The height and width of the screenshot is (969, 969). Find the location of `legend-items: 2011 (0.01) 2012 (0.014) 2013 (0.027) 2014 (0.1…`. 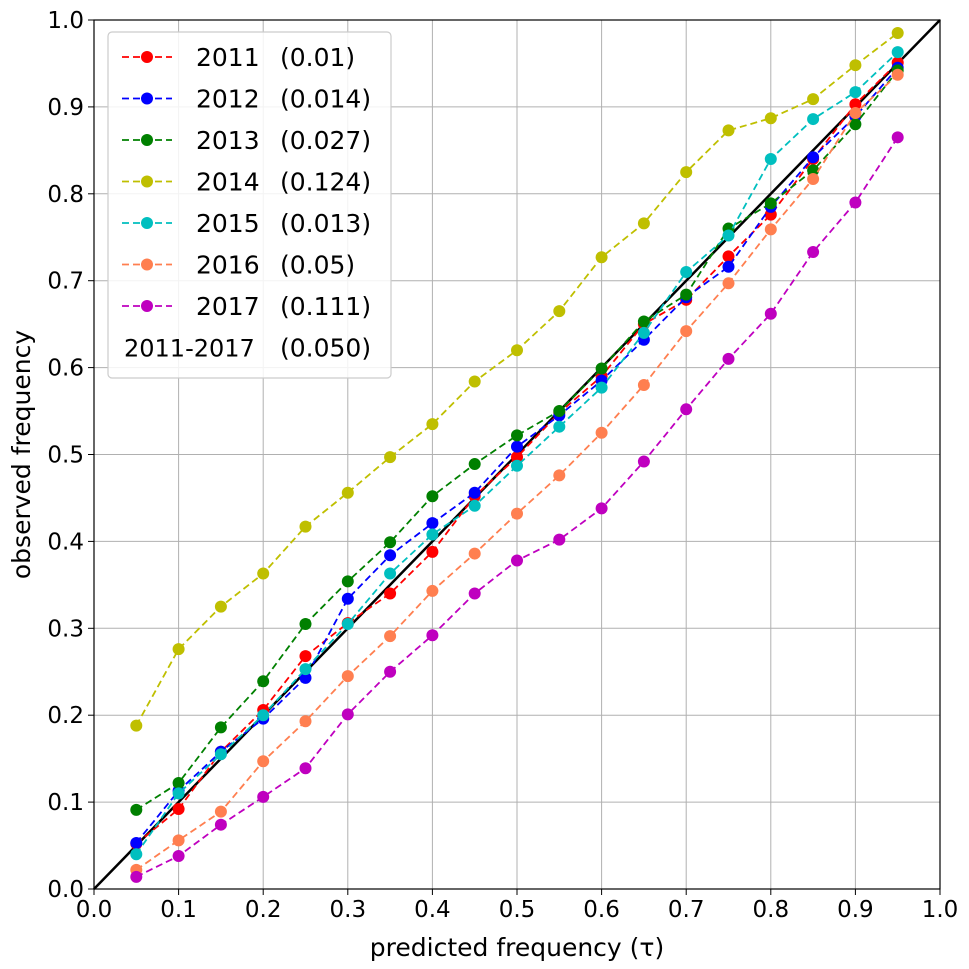

legend-items: 2011 (0.01) 2012 (0.014) 2013 (0.027) 2014 (0.1… is located at coordinates (246, 203).